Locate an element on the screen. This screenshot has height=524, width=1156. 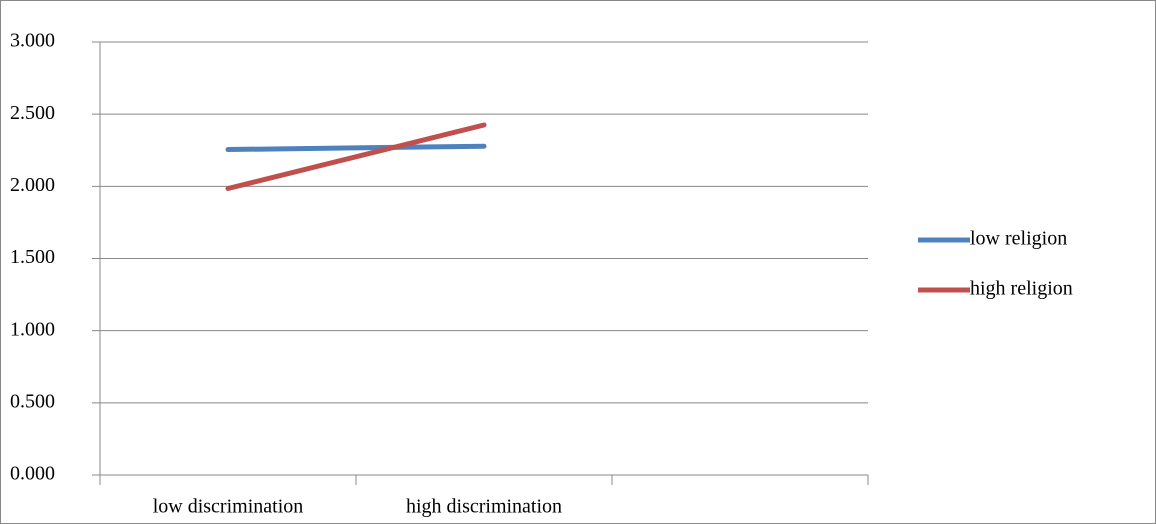
y-tick-label: 2.000 is located at coordinates (32, 185).